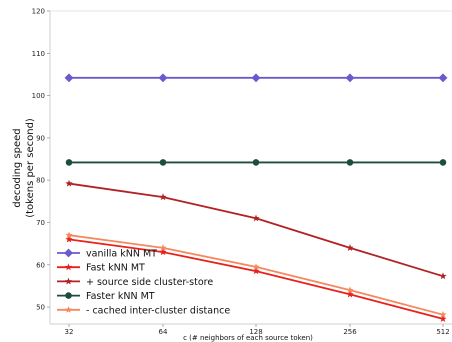 This screenshot has width=452, height=342. Describe the element at coordinates (38, 54) in the screenshot. I see `y-tick-label: 110` at that location.